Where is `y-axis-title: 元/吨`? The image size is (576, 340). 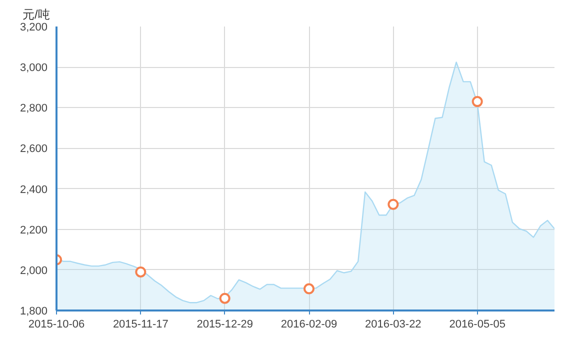
y-axis-title: 元/吨 is located at coordinates (36, 15).